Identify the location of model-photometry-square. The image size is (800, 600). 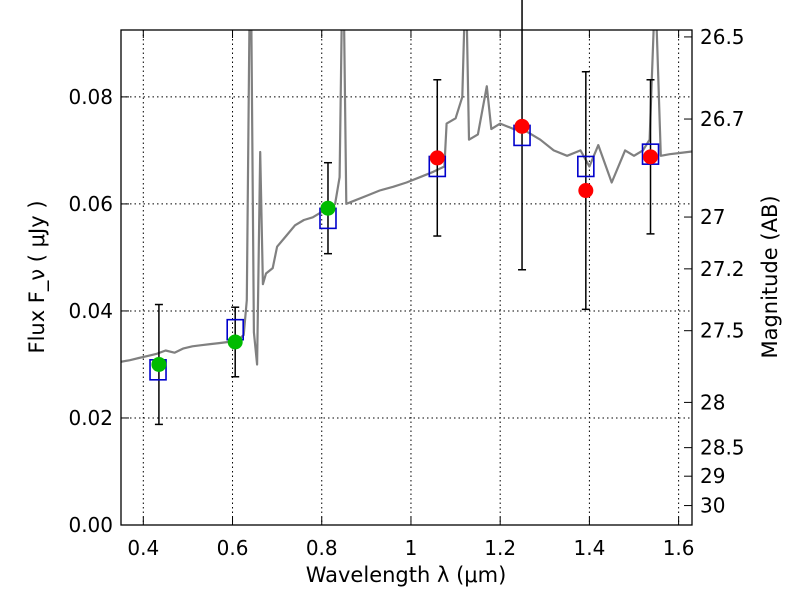
(586, 166).